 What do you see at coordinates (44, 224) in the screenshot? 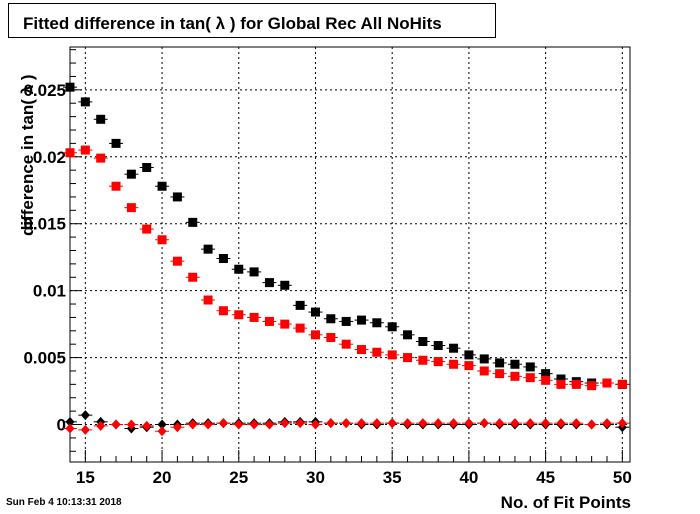
I see `y-tick-label: 0.015` at bounding box center [44, 224].